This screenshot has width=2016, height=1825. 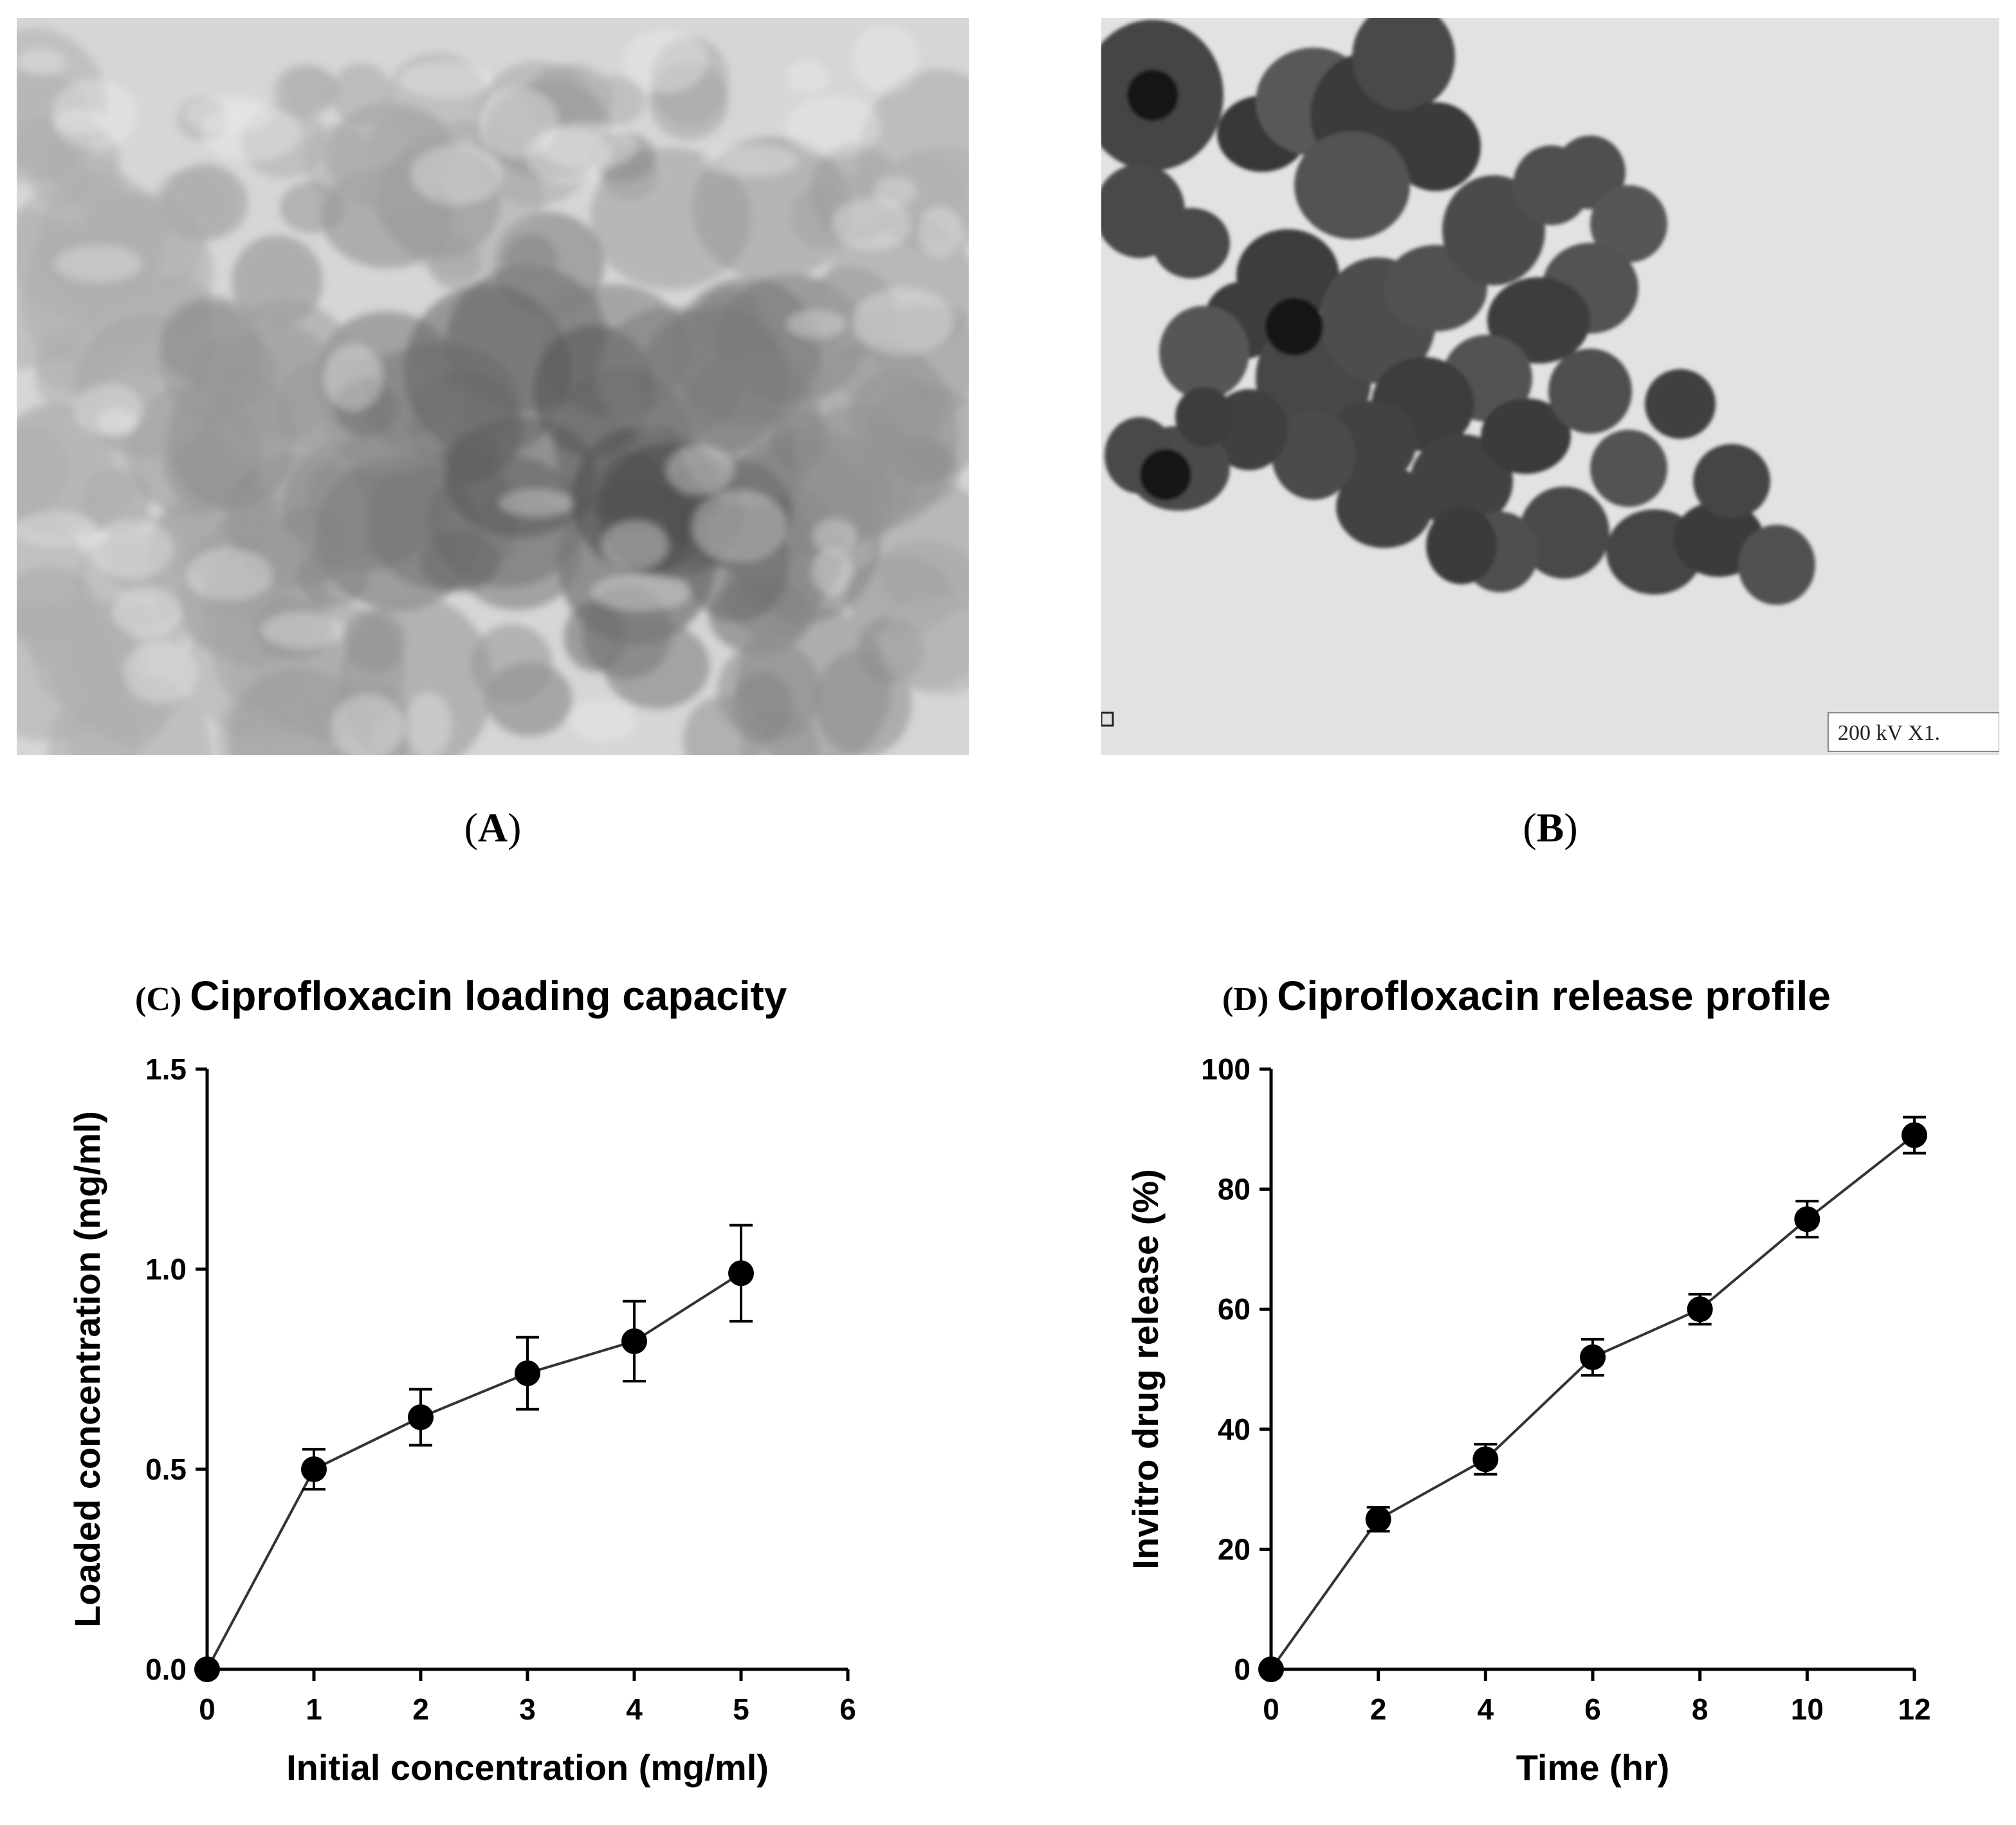 I want to click on y-axis-label: Invitro drug release (%), so click(x=1145, y=1369).